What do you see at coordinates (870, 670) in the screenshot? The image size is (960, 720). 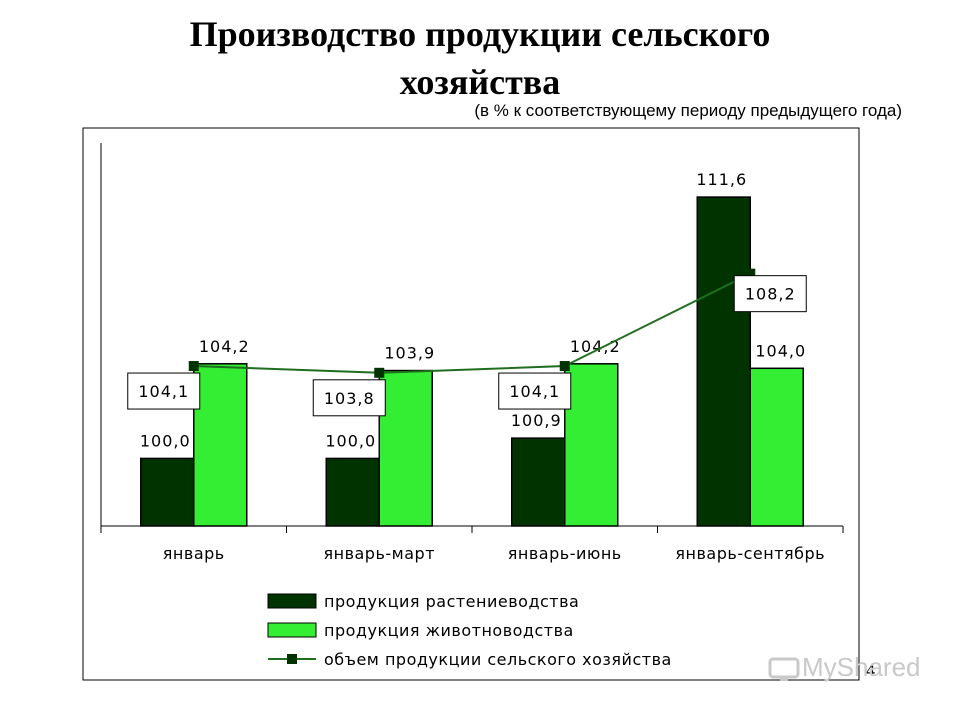 I see `page-number: 4` at bounding box center [870, 670].